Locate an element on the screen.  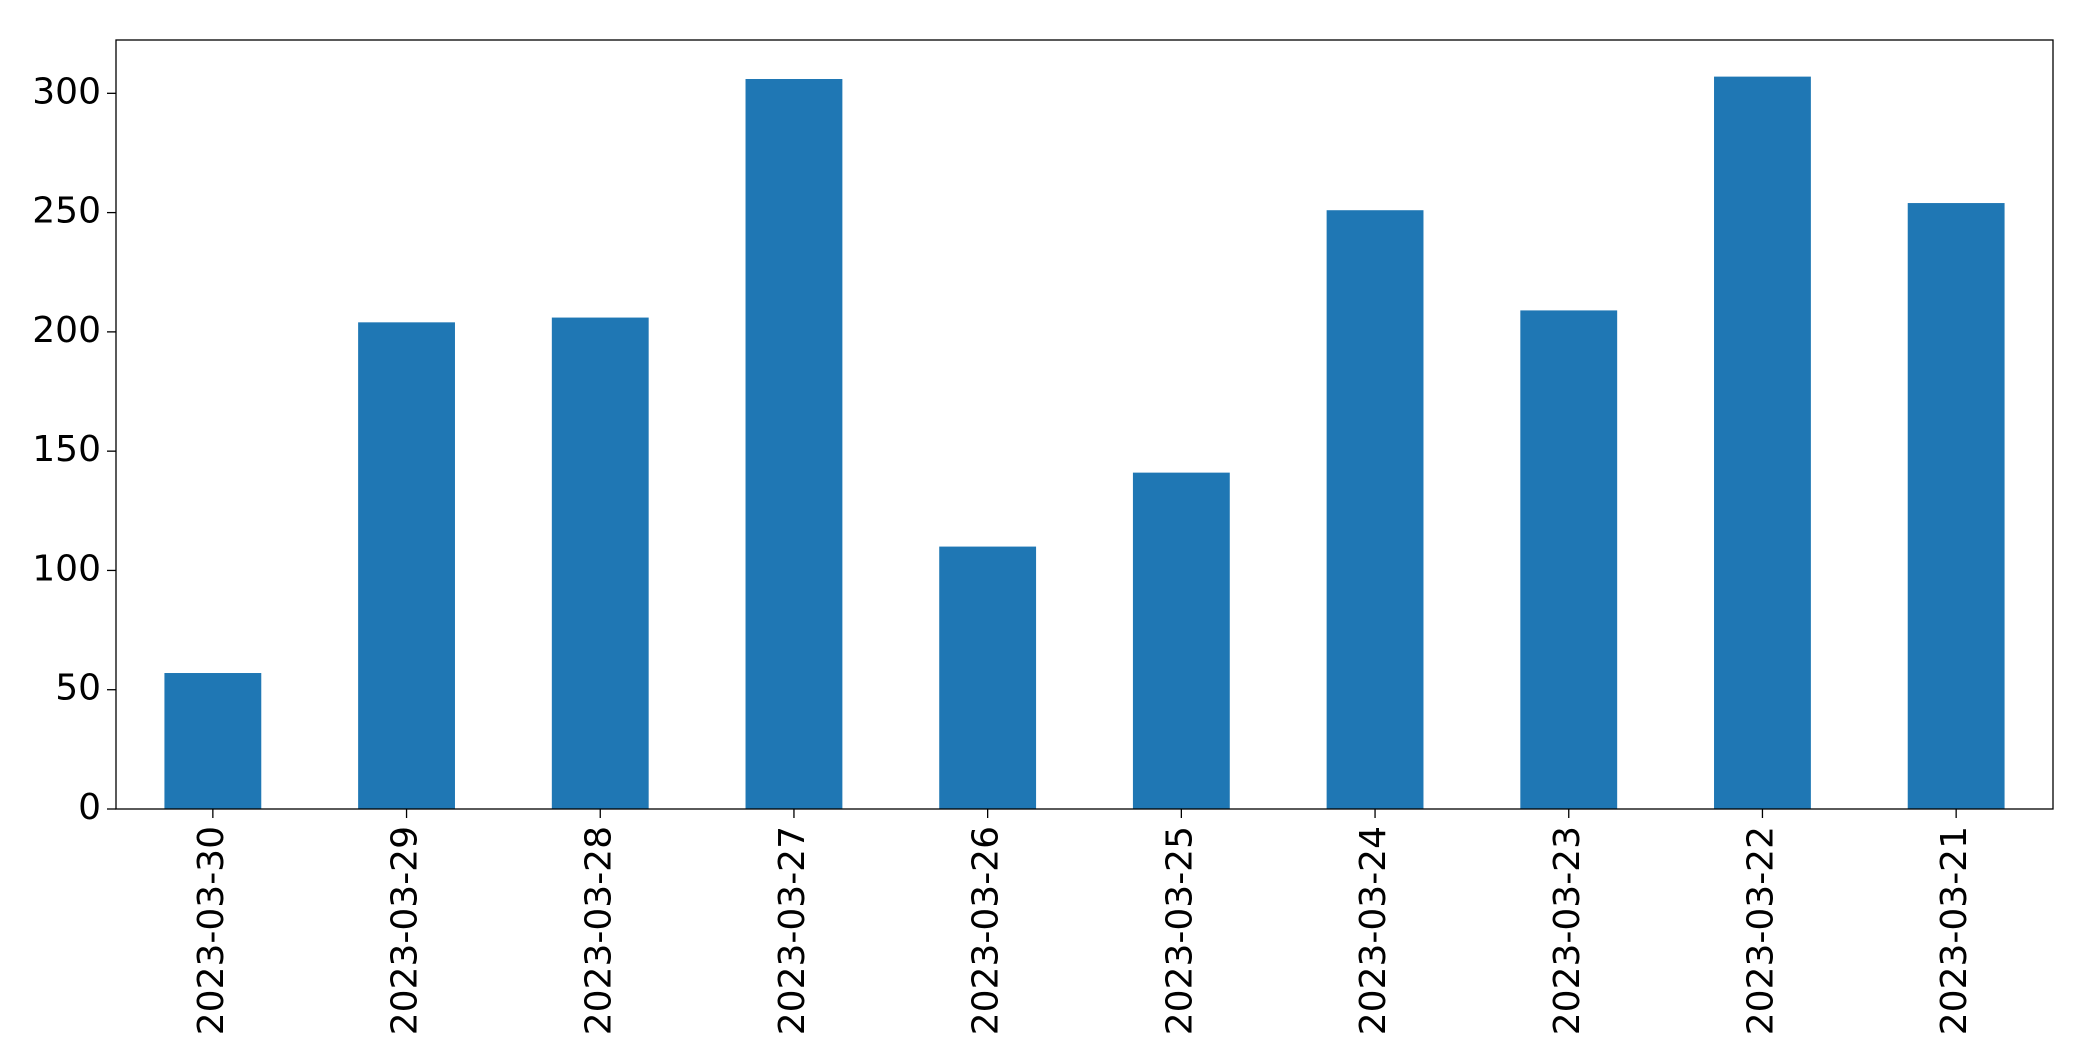
y-tick-label: 150 is located at coordinates (66, 449).